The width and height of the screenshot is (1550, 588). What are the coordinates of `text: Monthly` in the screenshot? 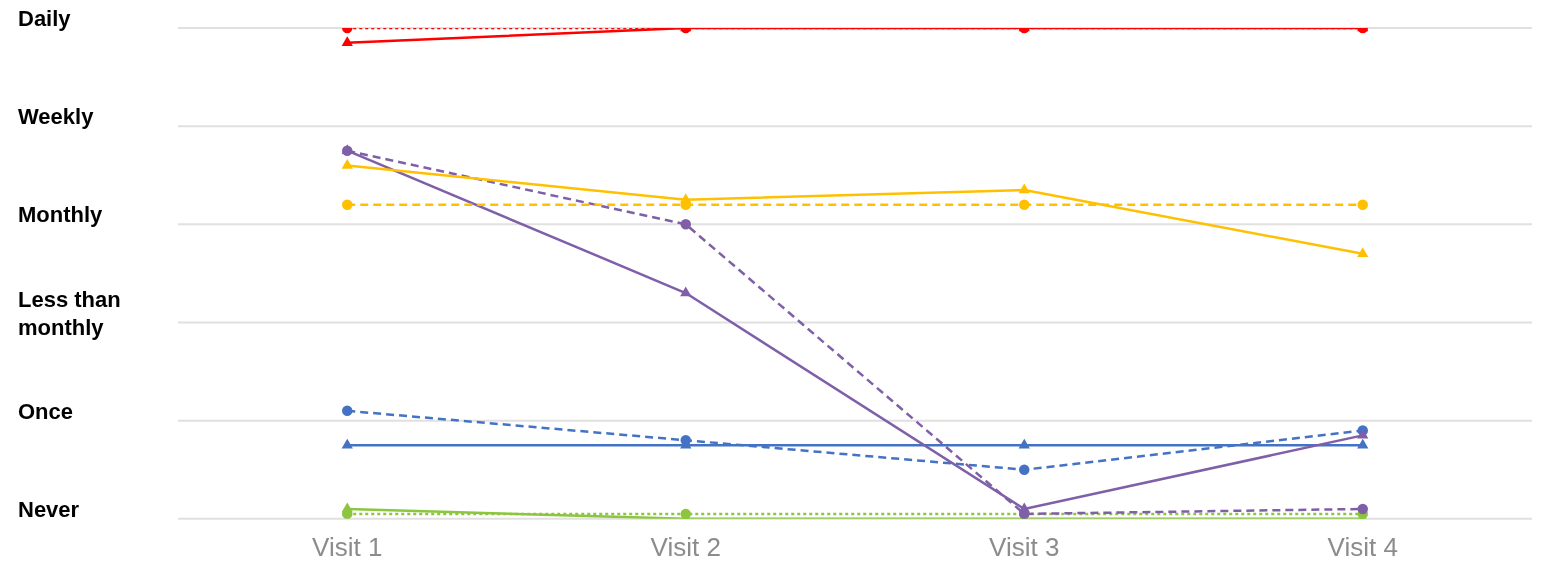 It's located at (61, 215).